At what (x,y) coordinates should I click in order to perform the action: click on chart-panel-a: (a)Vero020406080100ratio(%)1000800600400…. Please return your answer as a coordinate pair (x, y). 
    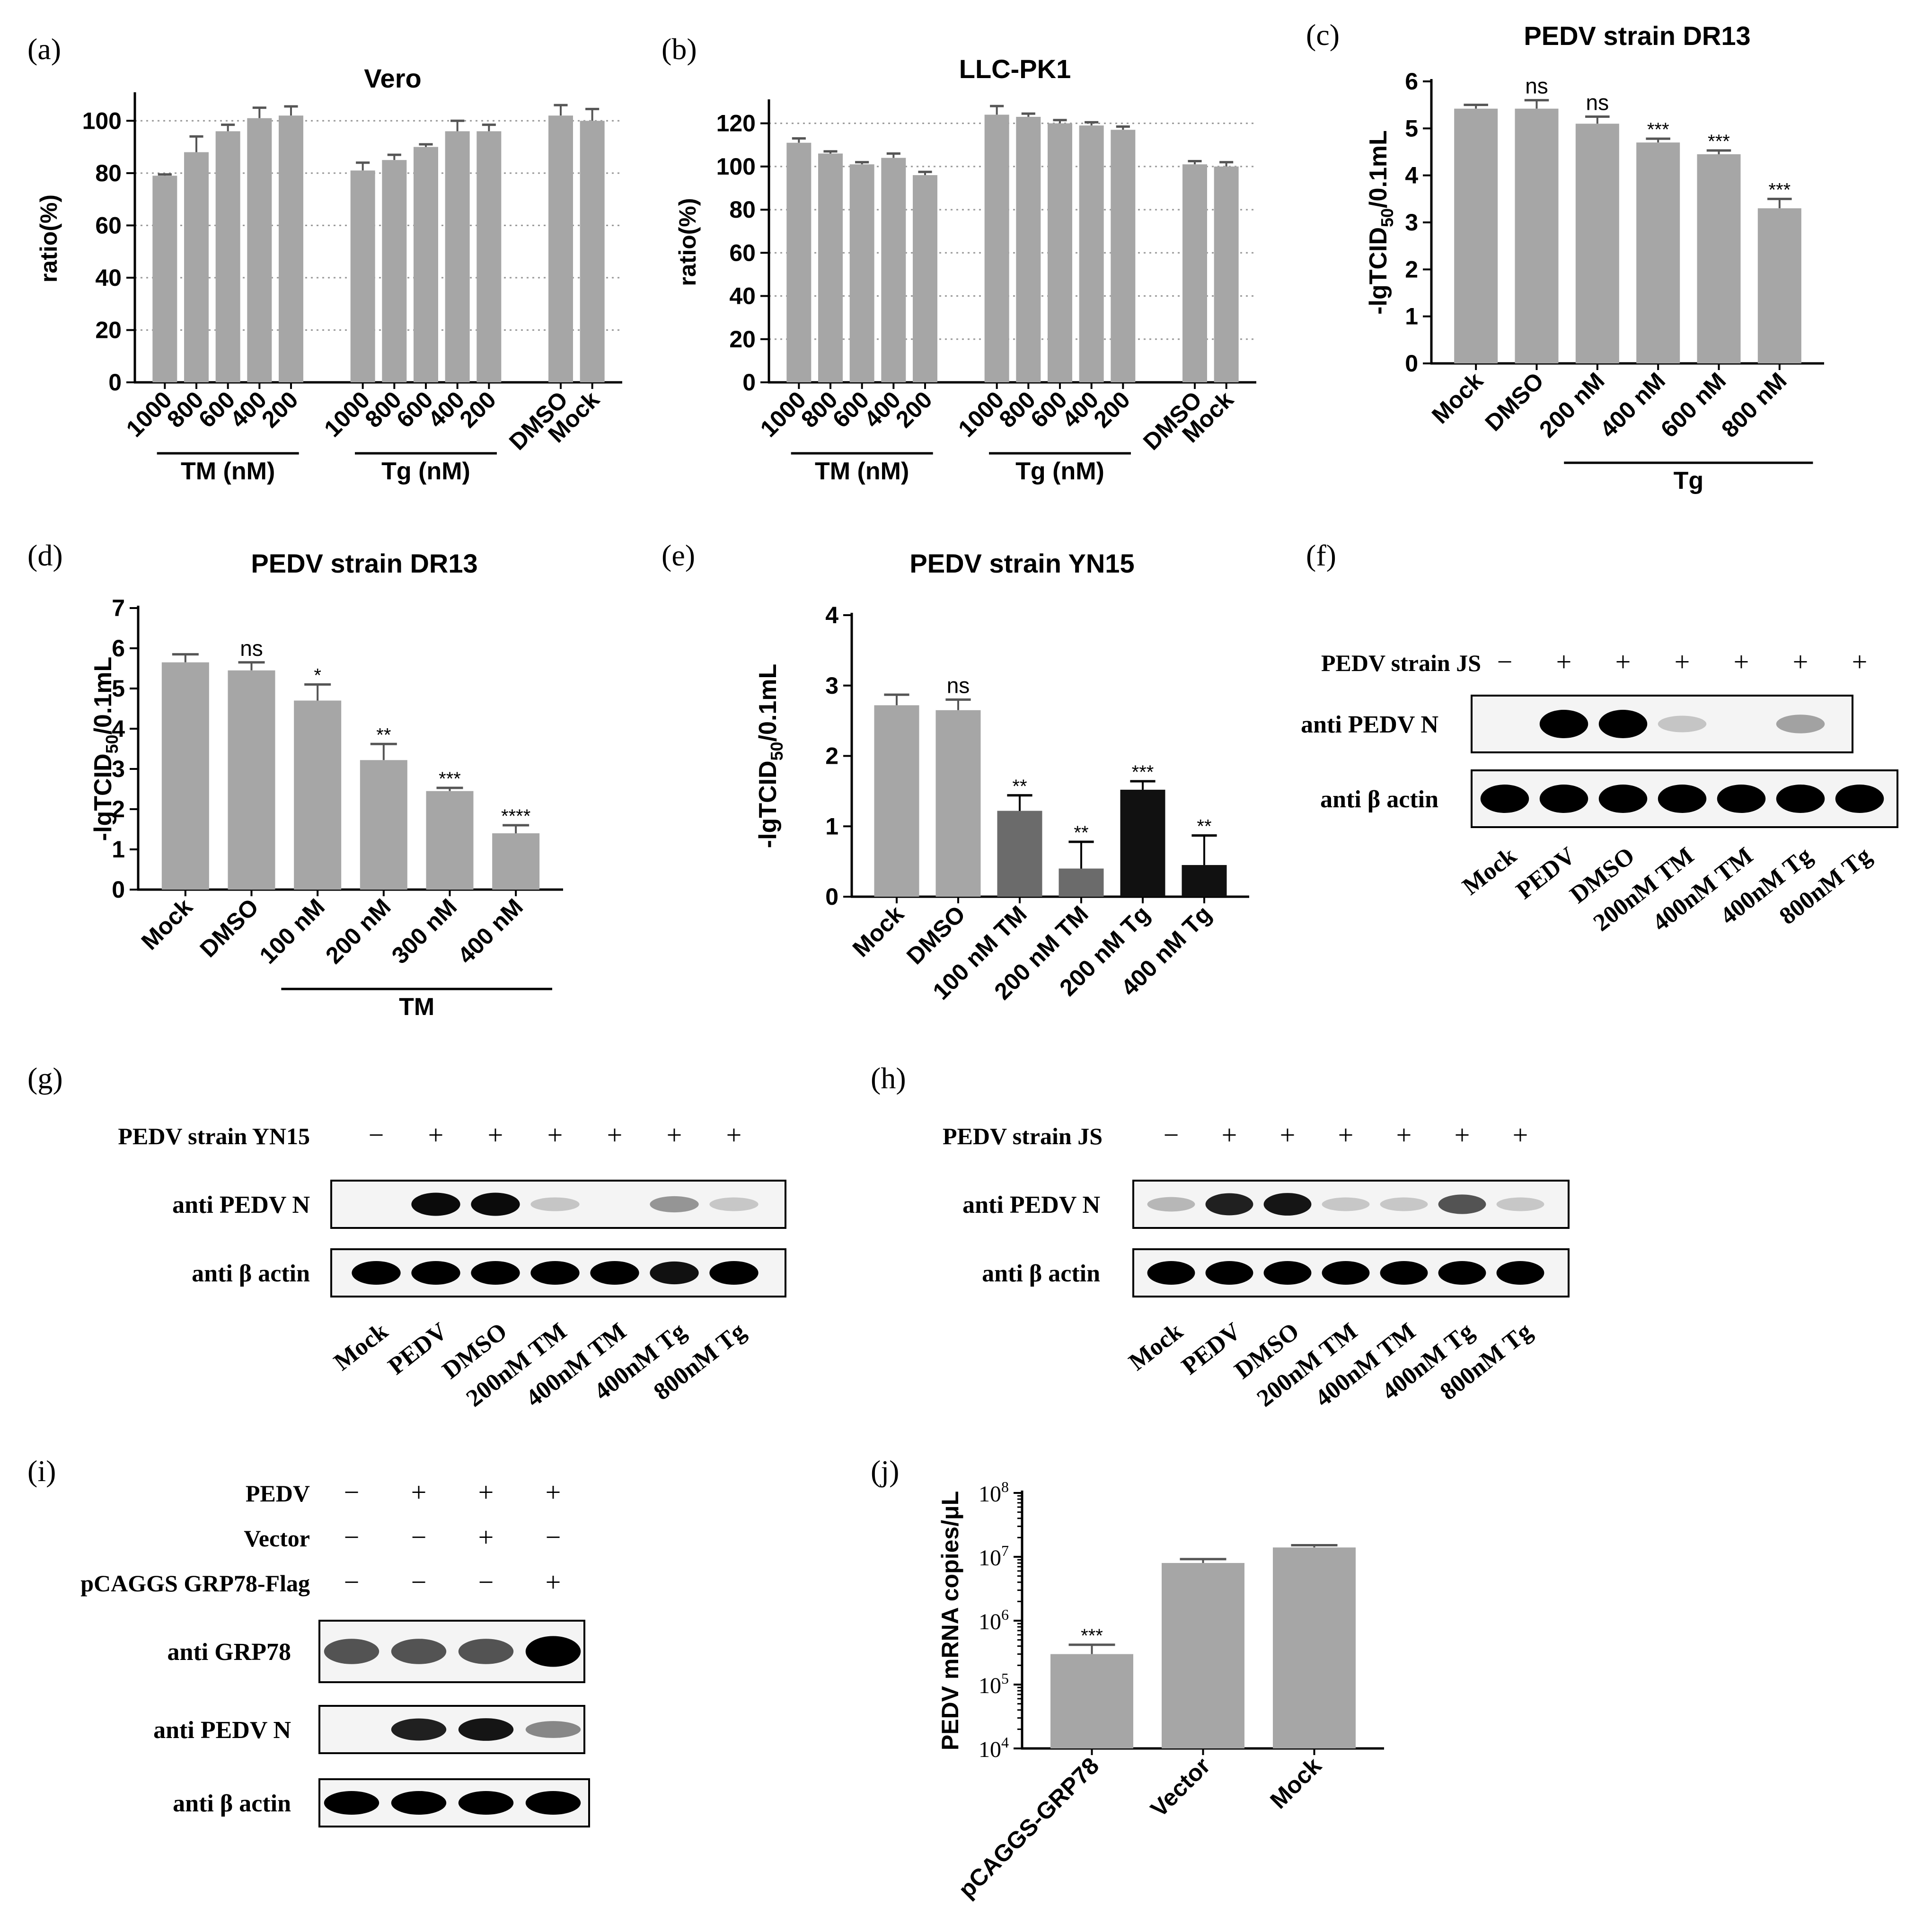
    Looking at the image, I should click on (324, 258).